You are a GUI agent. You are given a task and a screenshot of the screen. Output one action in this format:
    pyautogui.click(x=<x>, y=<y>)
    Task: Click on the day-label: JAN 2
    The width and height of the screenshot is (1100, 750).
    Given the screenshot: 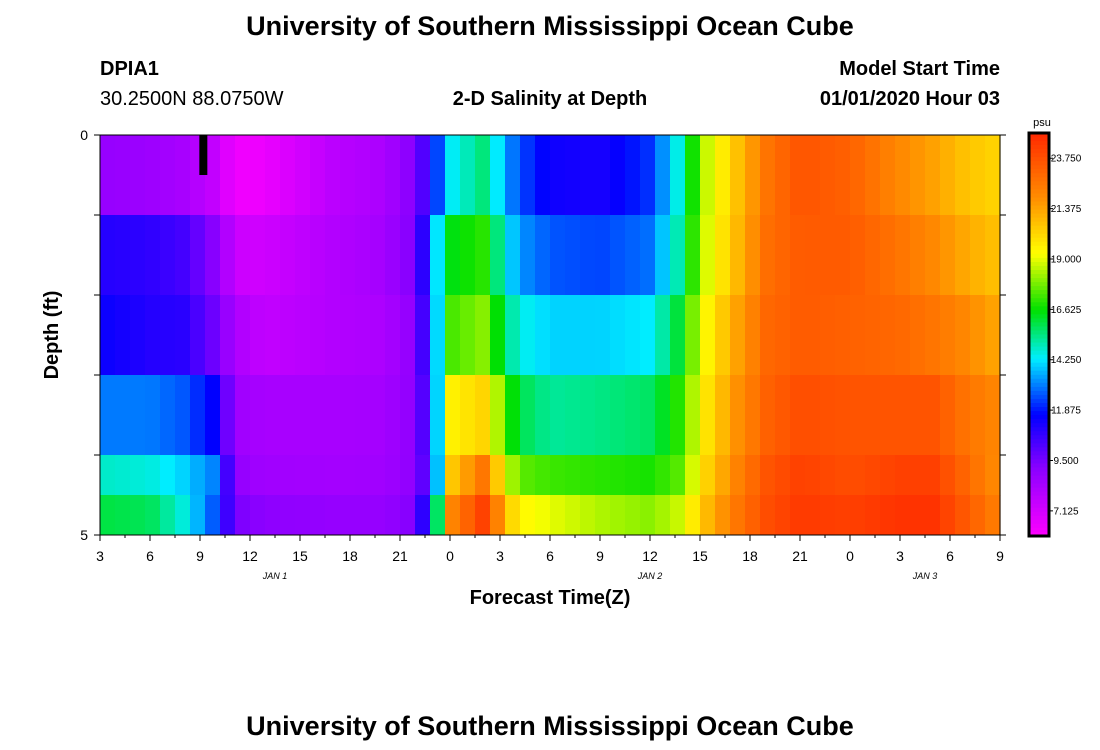 What is the action you would take?
    pyautogui.click(x=650, y=576)
    